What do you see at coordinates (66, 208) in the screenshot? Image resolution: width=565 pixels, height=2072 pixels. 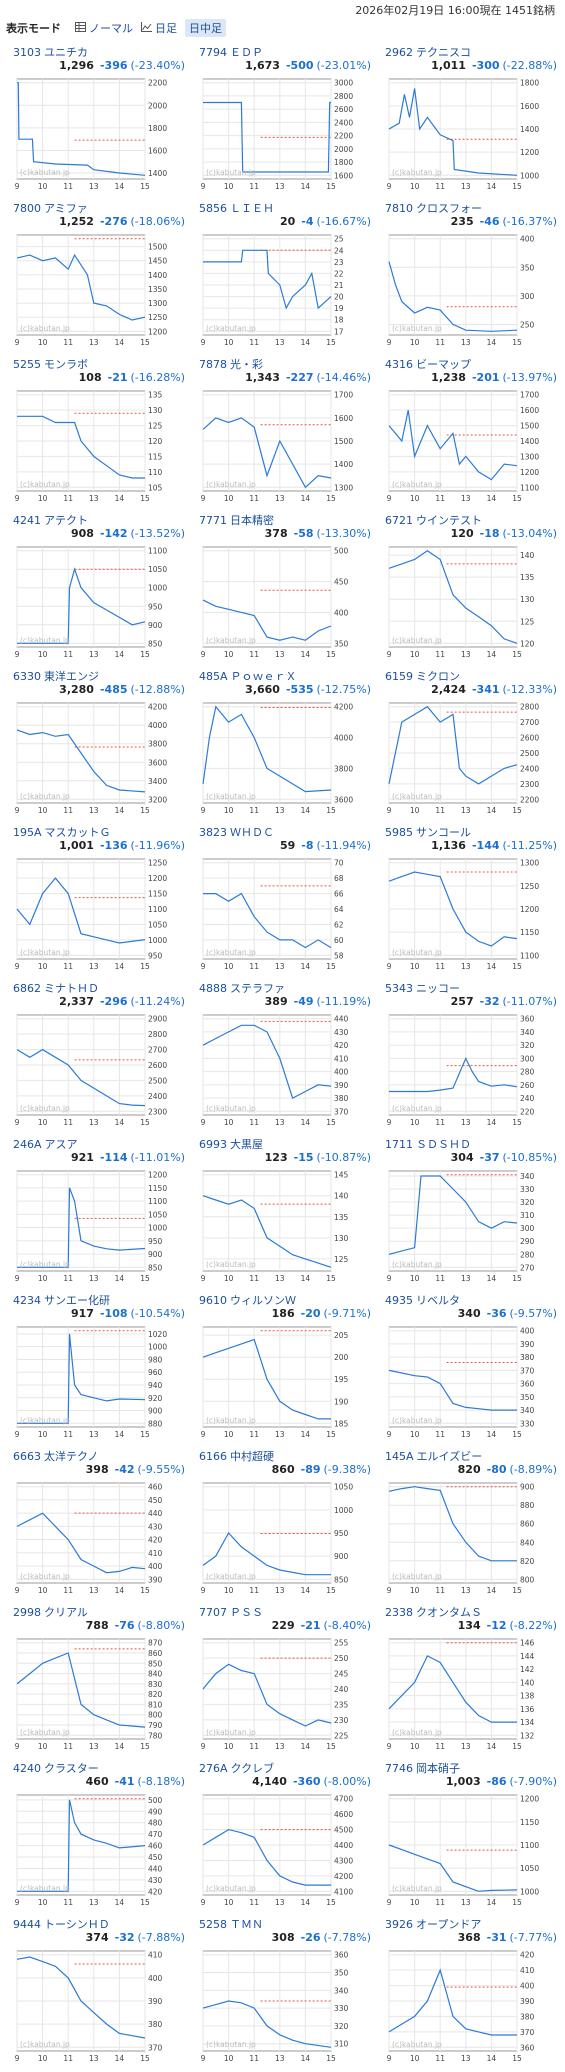 I see `stock-name-link: アミファ` at bounding box center [66, 208].